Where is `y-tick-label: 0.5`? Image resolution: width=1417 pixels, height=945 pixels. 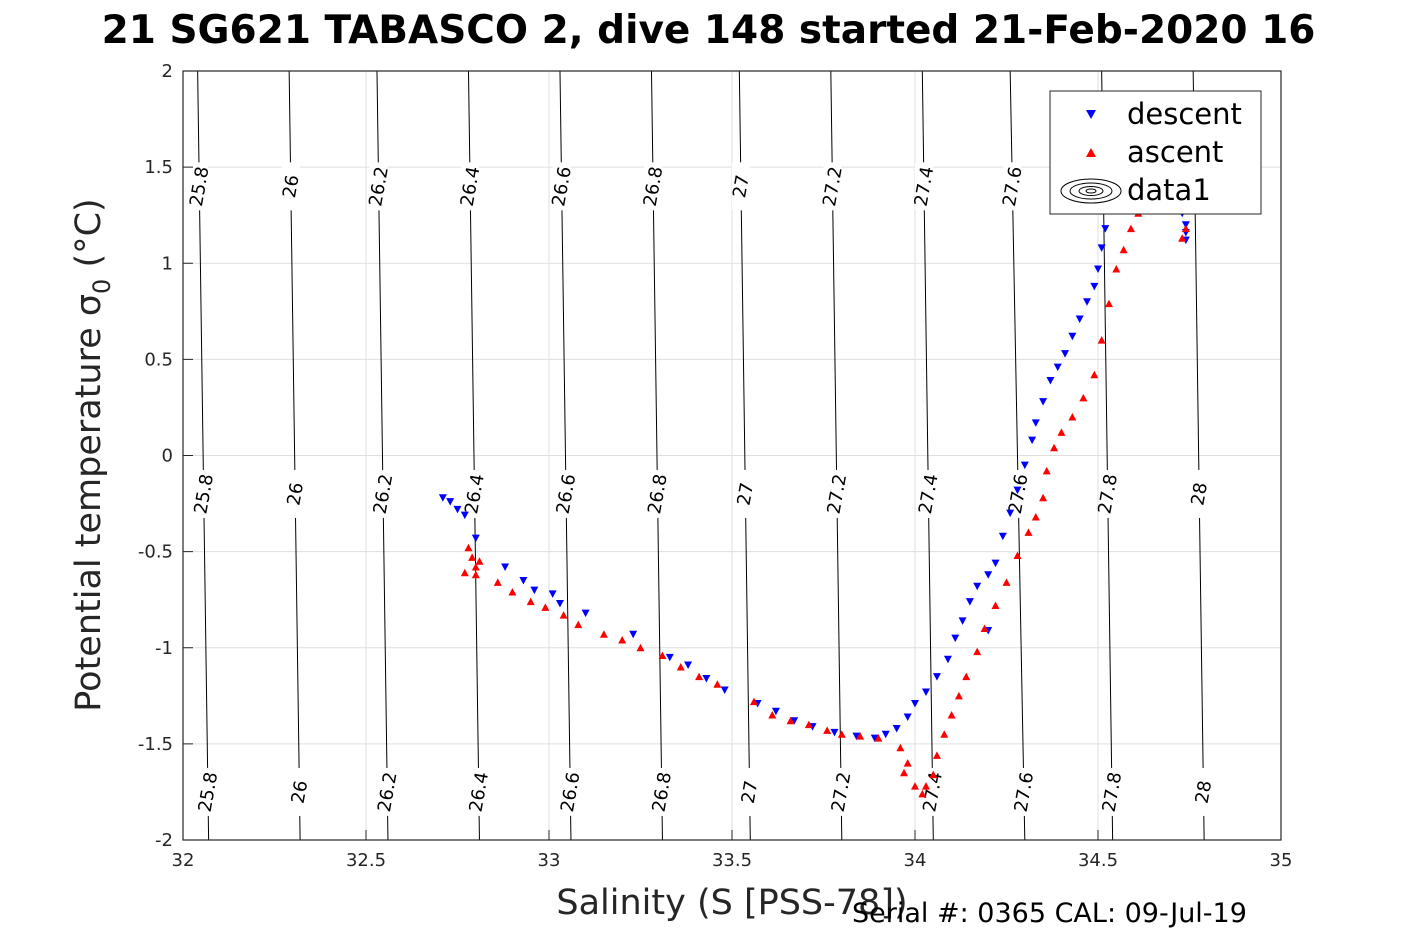 y-tick-label: 0.5 is located at coordinates (158, 359).